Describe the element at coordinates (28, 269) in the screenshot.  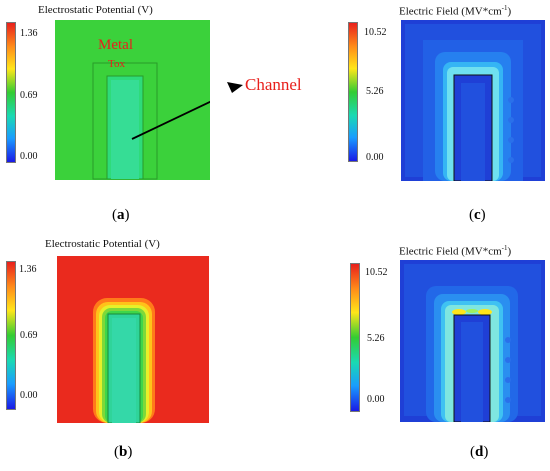
I see `panel-b-tick-max: 1.36` at that location.